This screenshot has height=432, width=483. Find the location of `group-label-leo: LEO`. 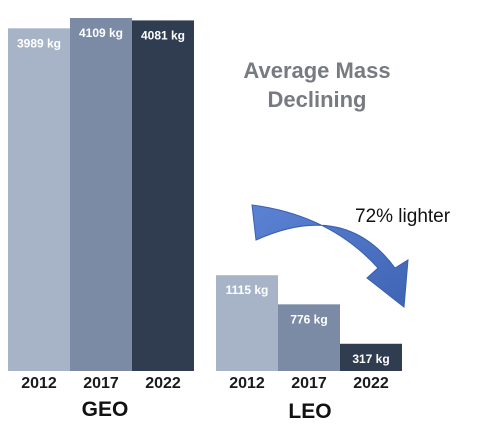

group-label-leo: LEO is located at coordinates (309, 411).